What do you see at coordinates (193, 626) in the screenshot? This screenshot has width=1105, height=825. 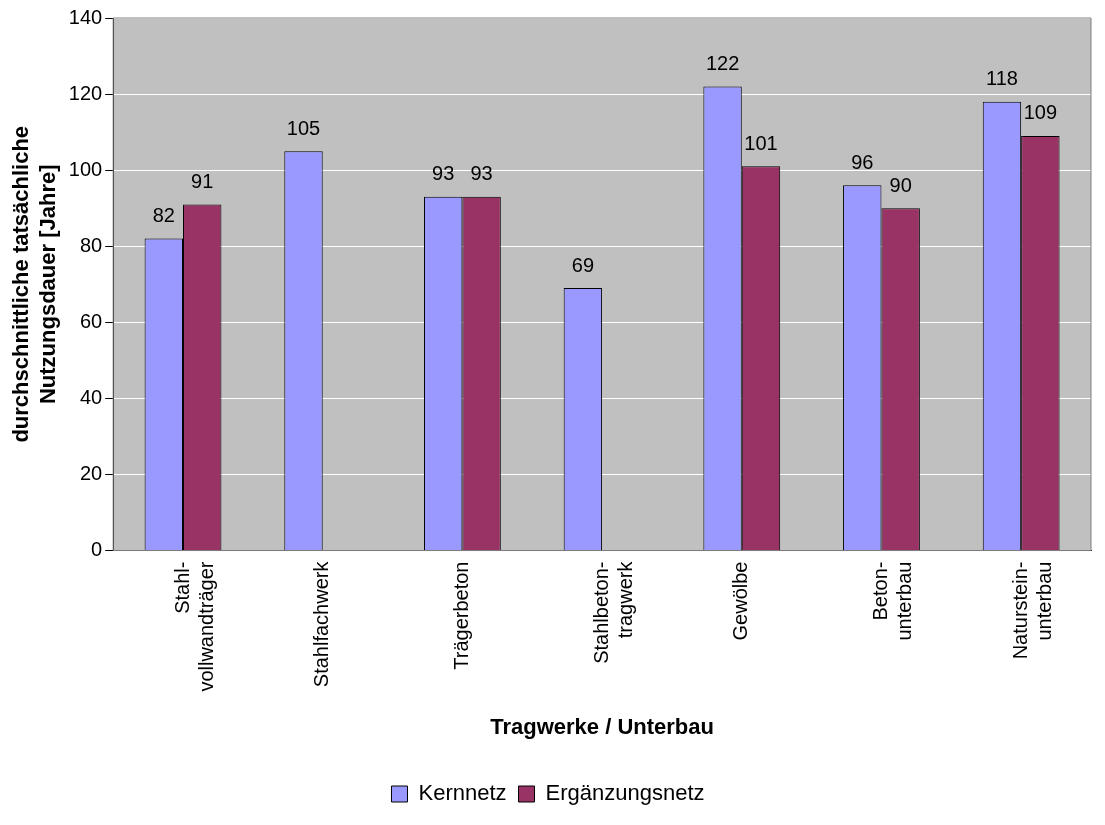 I see `x-tick-label: Stahl- vollwandträger` at bounding box center [193, 626].